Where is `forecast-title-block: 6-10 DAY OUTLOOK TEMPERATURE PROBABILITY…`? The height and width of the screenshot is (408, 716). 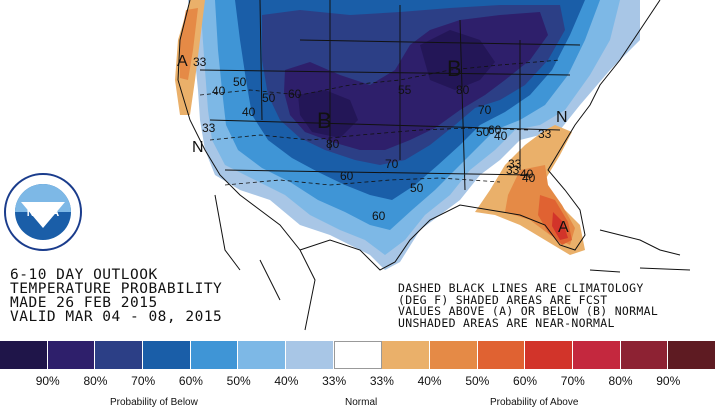
forecast-title-block: 6-10 DAY OUTLOOK TEMPERATURE PROBABILITY… is located at coordinates (116, 296).